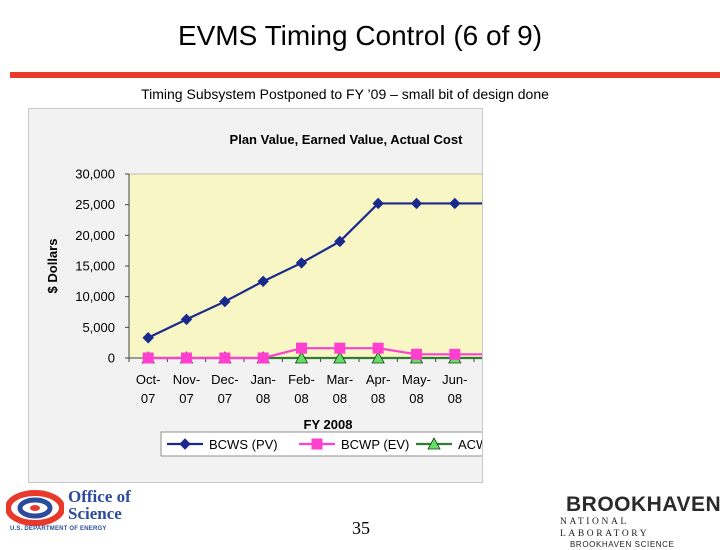 Image resolution: width=720 pixels, height=550 pixels. Describe the element at coordinates (317, 444) in the screenshot. I see `legend-marker-bcwp-ev` at that location.